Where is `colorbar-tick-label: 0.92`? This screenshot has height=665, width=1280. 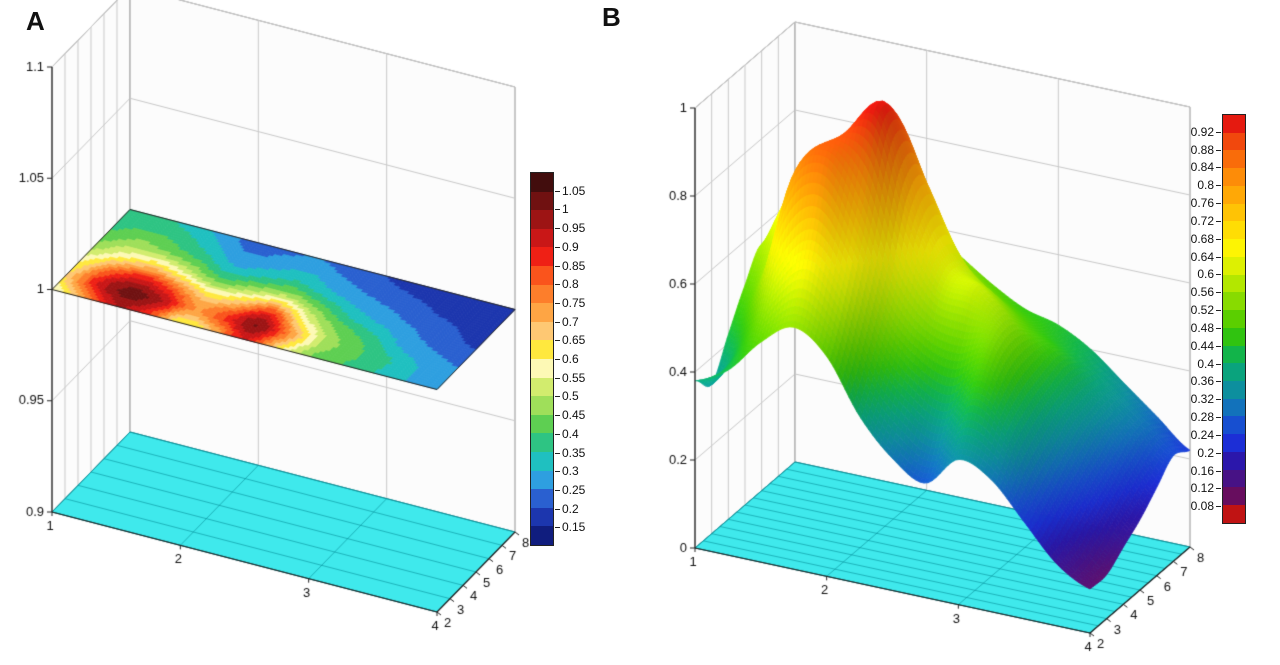
colorbar-tick-label: 0.92 is located at coordinates (1206, 131).